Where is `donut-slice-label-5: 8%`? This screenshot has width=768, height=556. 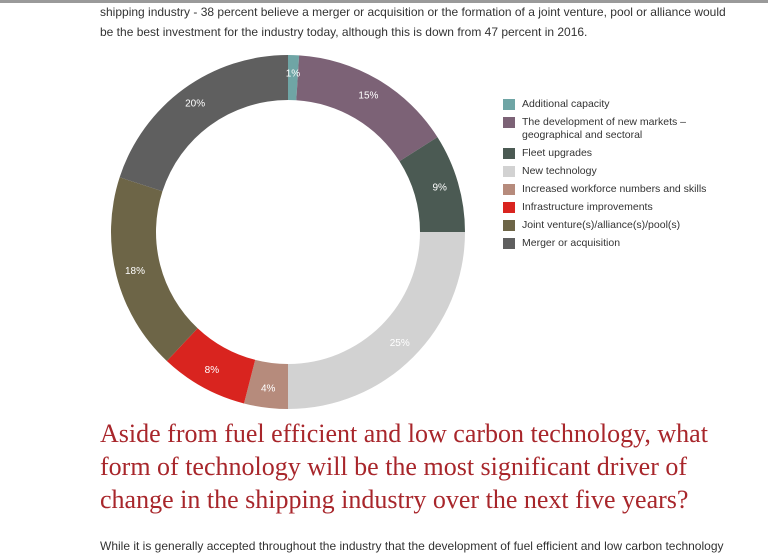
donut-slice-label-5: 8% is located at coordinates (212, 370).